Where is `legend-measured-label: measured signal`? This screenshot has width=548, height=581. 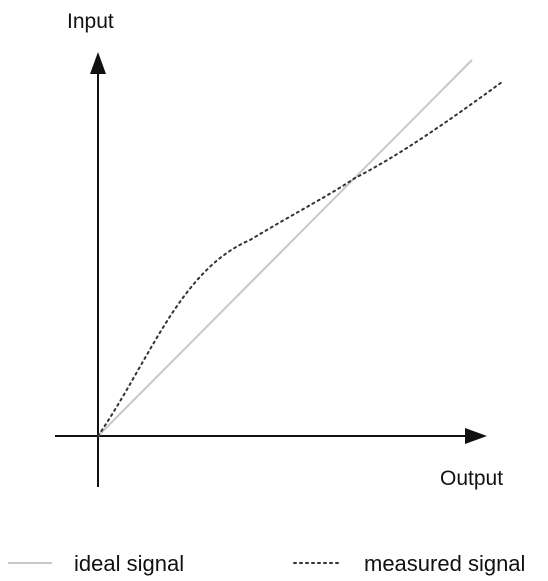
legend-measured-label: measured signal is located at coordinates (444, 563).